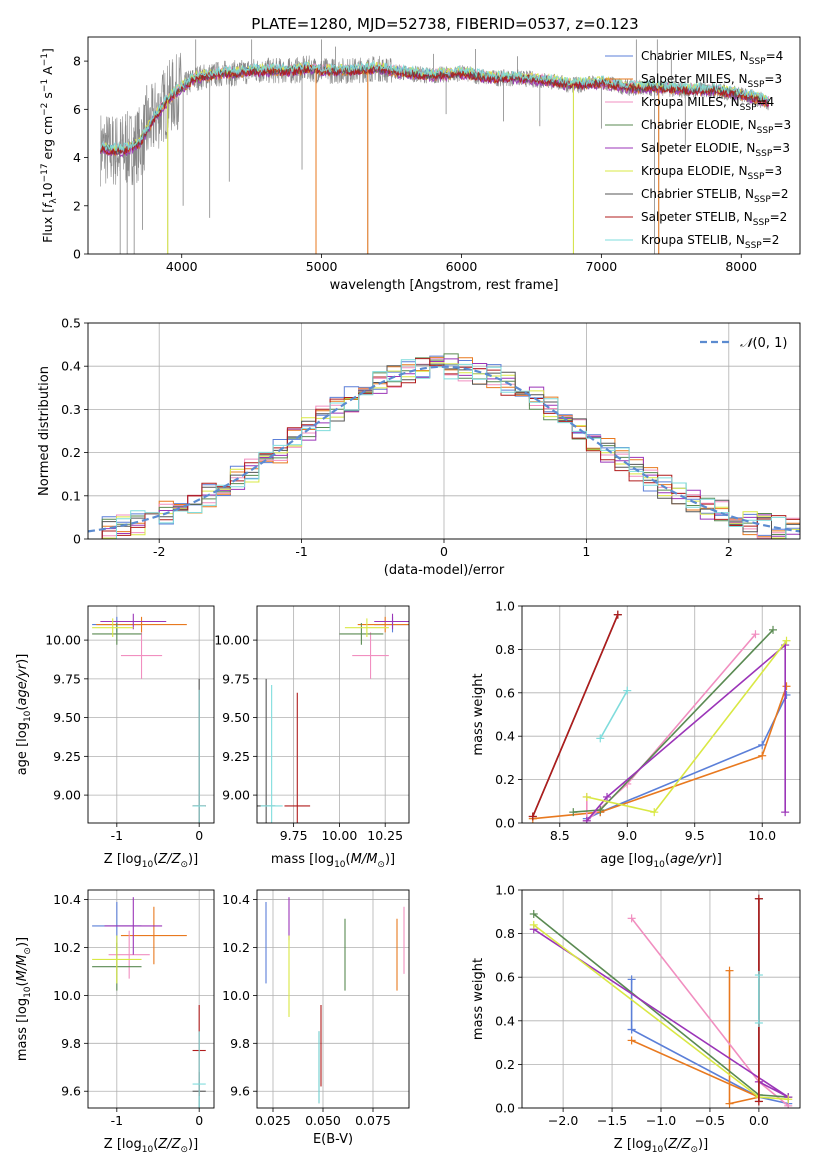  What do you see at coordinates (575, 715) in the screenshot?
I see `weight-line-salpeter-stelib` at bounding box center [575, 715].